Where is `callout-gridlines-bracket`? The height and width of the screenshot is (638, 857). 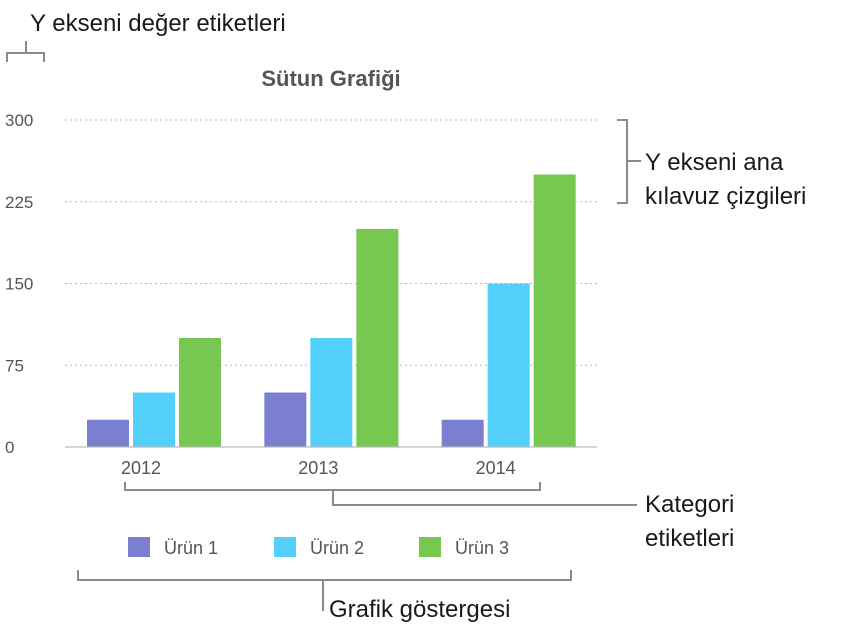 callout-gridlines-bracket is located at coordinates (629, 161).